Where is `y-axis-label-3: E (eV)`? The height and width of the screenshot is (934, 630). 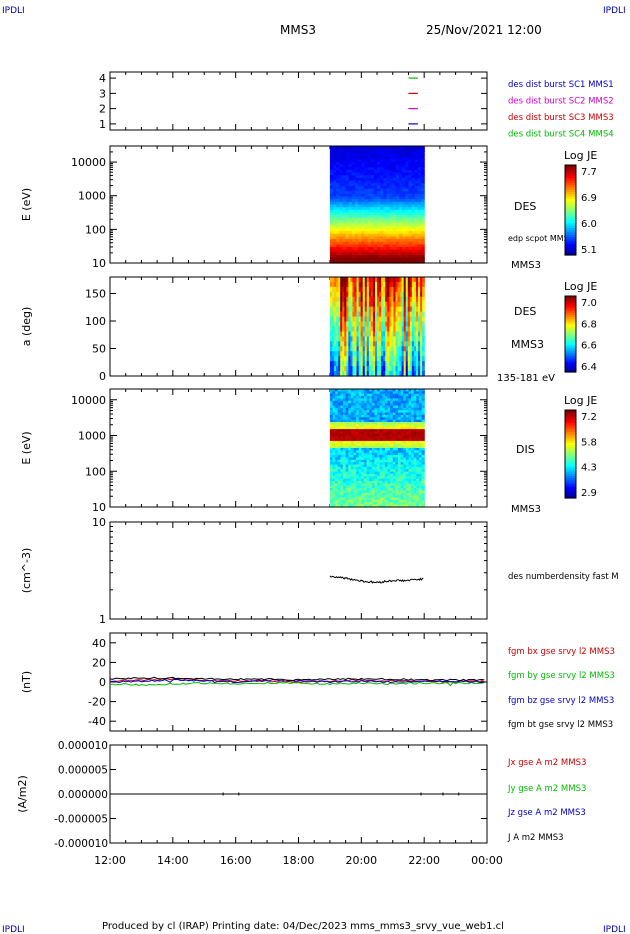 y-axis-label-3: E (eV) is located at coordinates (26, 447).